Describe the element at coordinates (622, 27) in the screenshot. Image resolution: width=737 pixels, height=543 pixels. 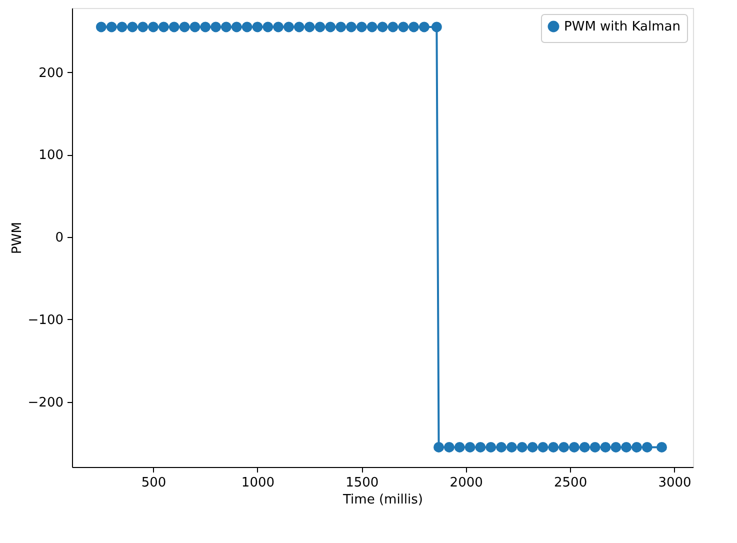
I see `legend-label: PWM with Kalman` at that location.